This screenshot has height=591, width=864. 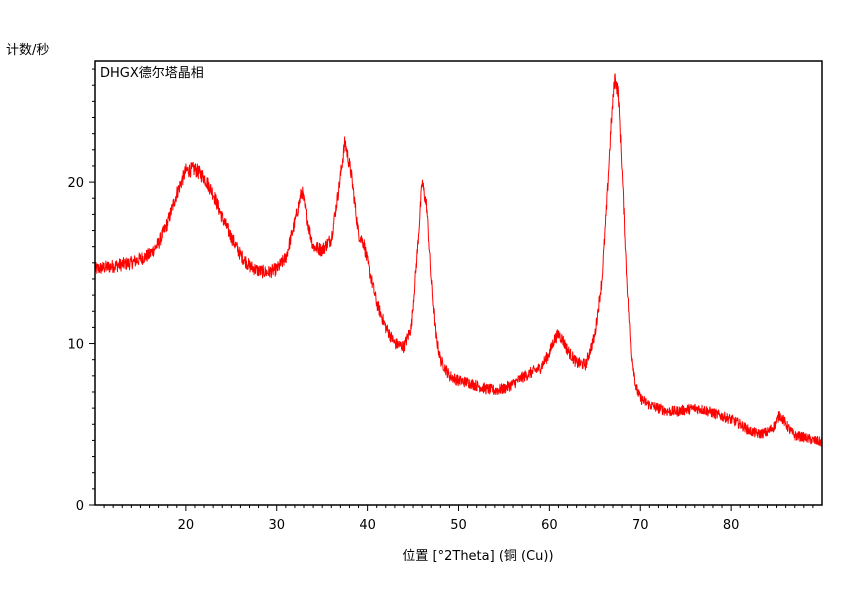 What do you see at coordinates (731, 525) in the screenshot?
I see `x-tick-label: 80` at bounding box center [731, 525].